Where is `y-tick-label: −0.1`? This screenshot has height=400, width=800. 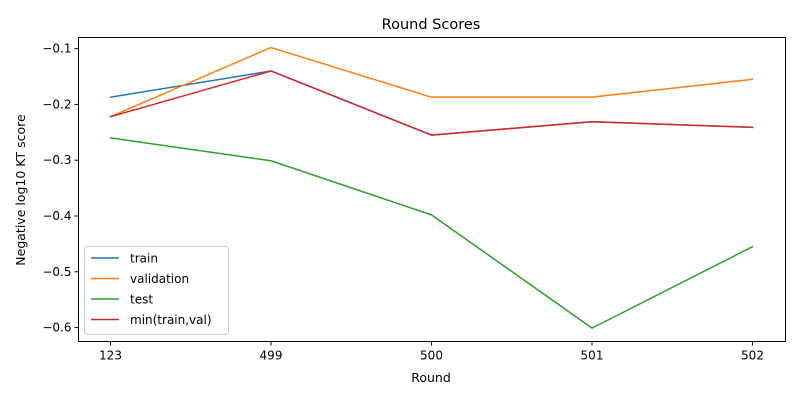
y-tick-label: −0.1 is located at coordinates (56, 49).